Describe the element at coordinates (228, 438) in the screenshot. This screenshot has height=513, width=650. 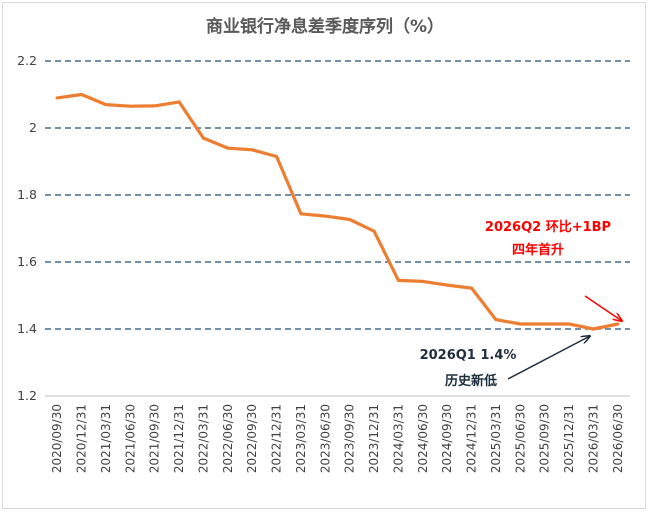
I see `x-tick-label: 2022/06/30` at that location.